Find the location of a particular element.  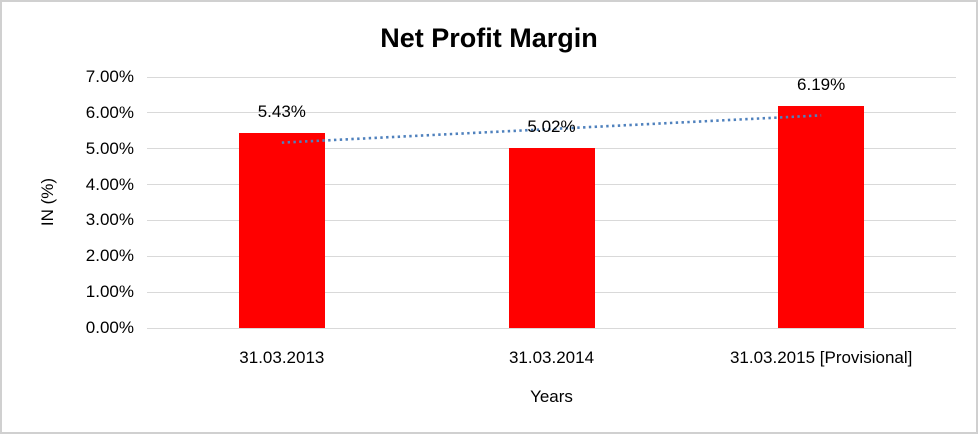

y-tick-label: 5.00% is located at coordinates (109, 148).